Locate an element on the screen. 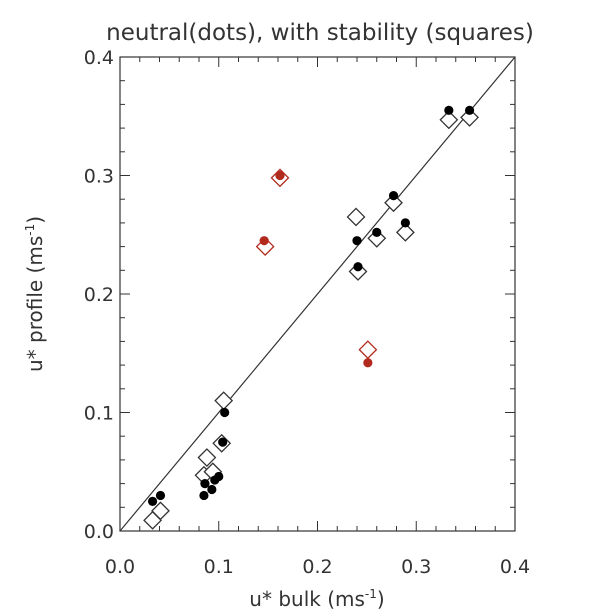 The width and height of the screenshot is (613, 613). y-tick-label: 0.3 is located at coordinates (99, 177).